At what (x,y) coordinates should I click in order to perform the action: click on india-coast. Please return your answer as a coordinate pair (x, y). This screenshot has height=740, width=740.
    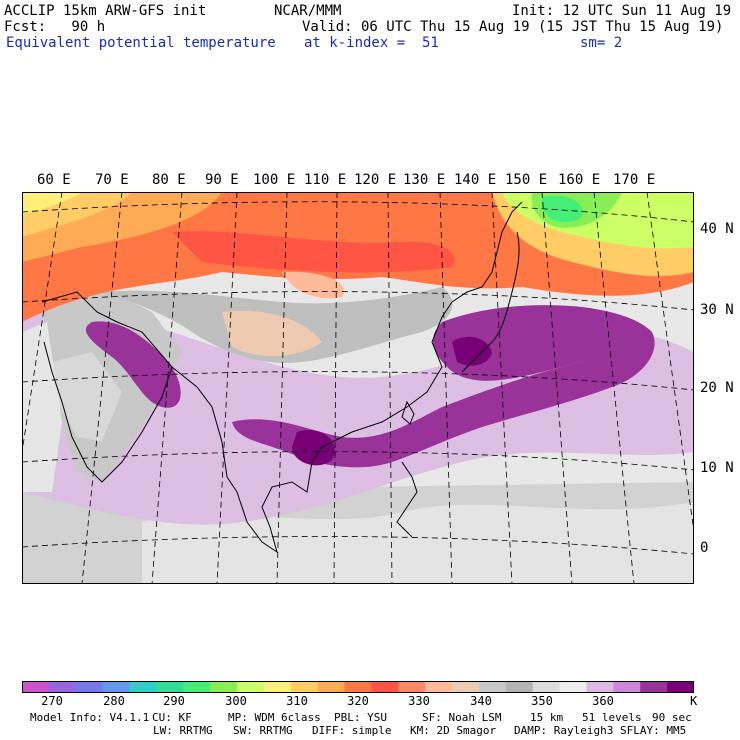
    Looking at the image, I should click on (107, 387).